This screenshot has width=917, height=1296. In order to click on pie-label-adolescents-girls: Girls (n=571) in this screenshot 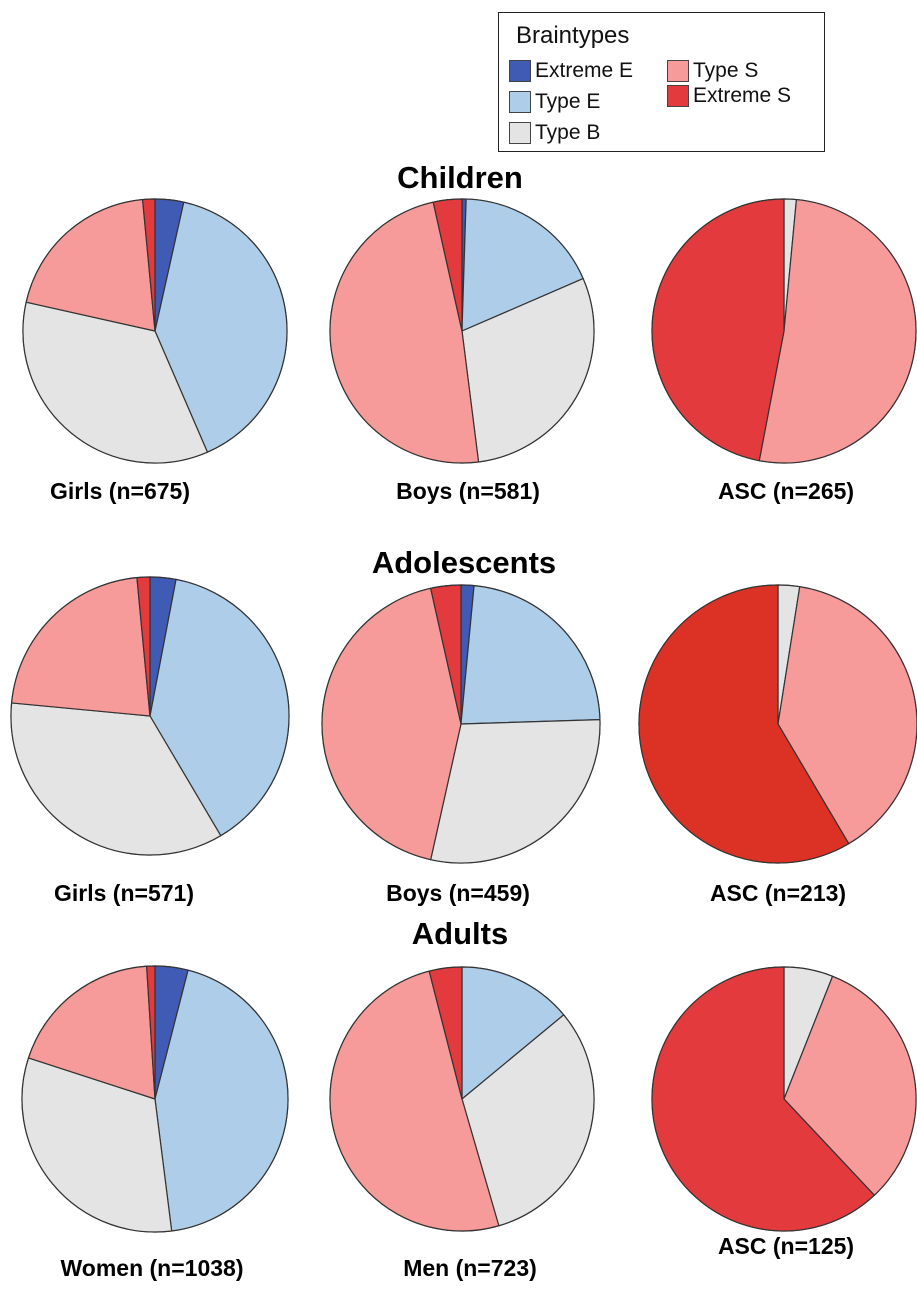, I will do `click(124, 893)`.